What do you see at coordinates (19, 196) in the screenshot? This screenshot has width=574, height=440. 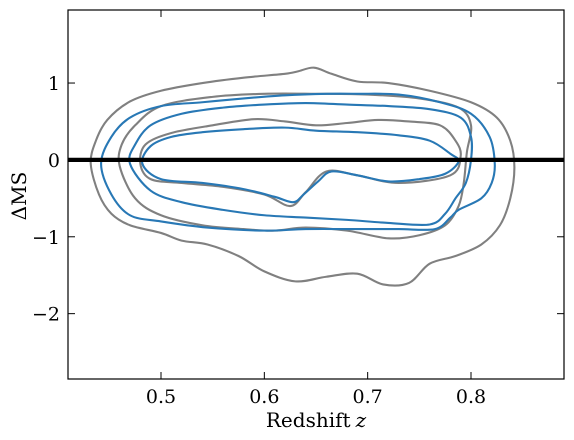 I see `y-axis-label: ΔMS` at bounding box center [19, 196].